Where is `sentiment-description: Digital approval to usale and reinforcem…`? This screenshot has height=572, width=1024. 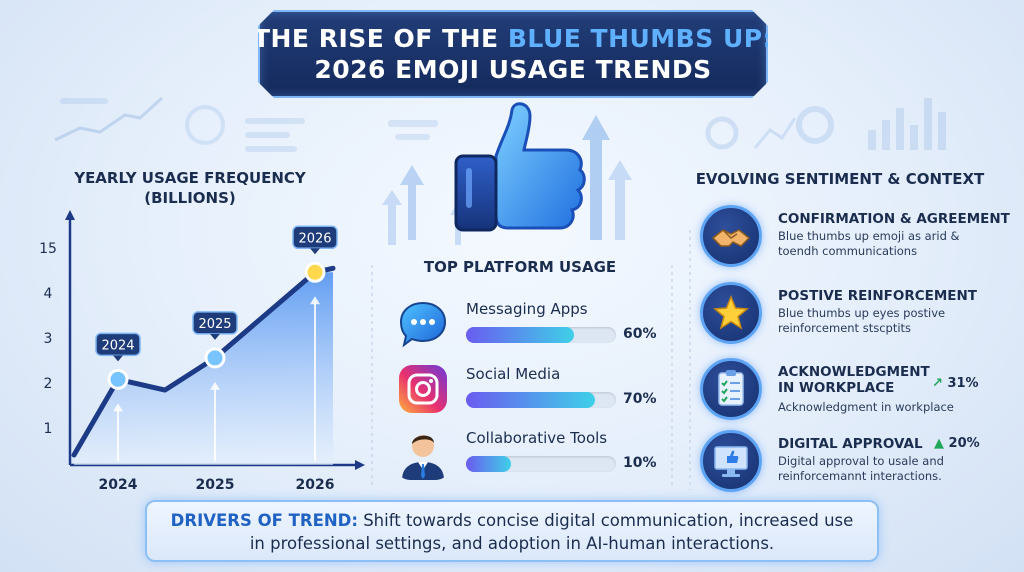
sentiment-description: Digital approval to usale and reinforcem… is located at coordinates (893, 469).